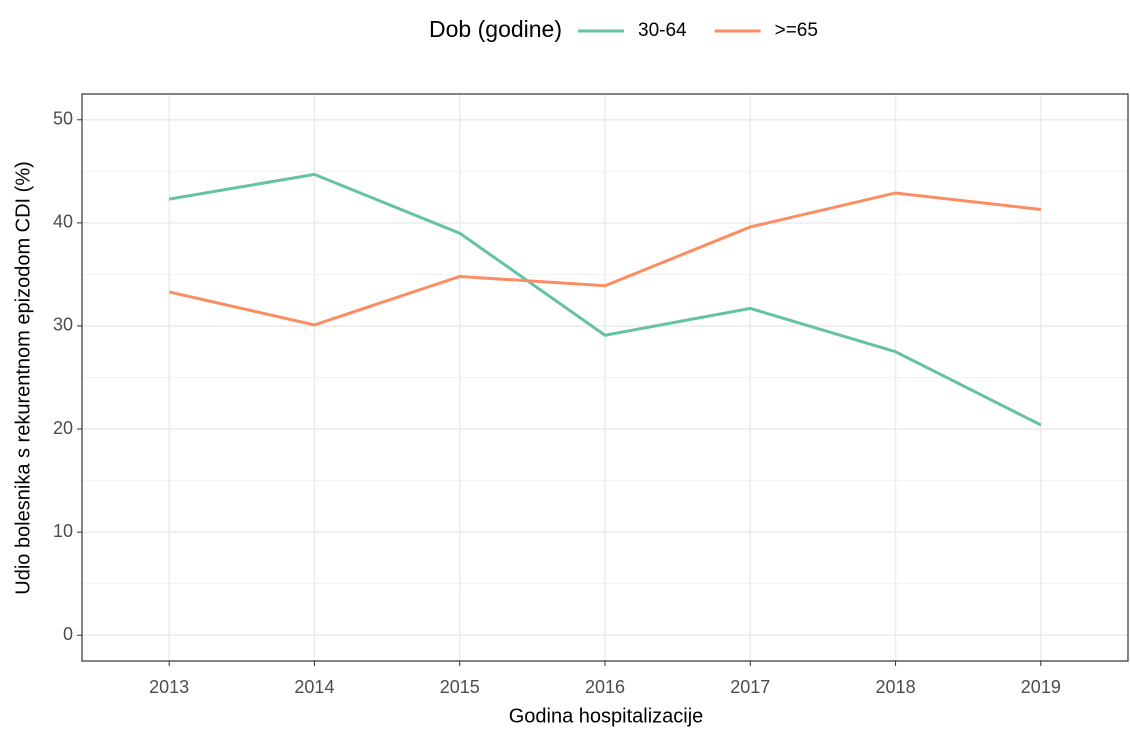  What do you see at coordinates (896, 687) in the screenshot?
I see `x-tick-label: 2018` at bounding box center [896, 687].